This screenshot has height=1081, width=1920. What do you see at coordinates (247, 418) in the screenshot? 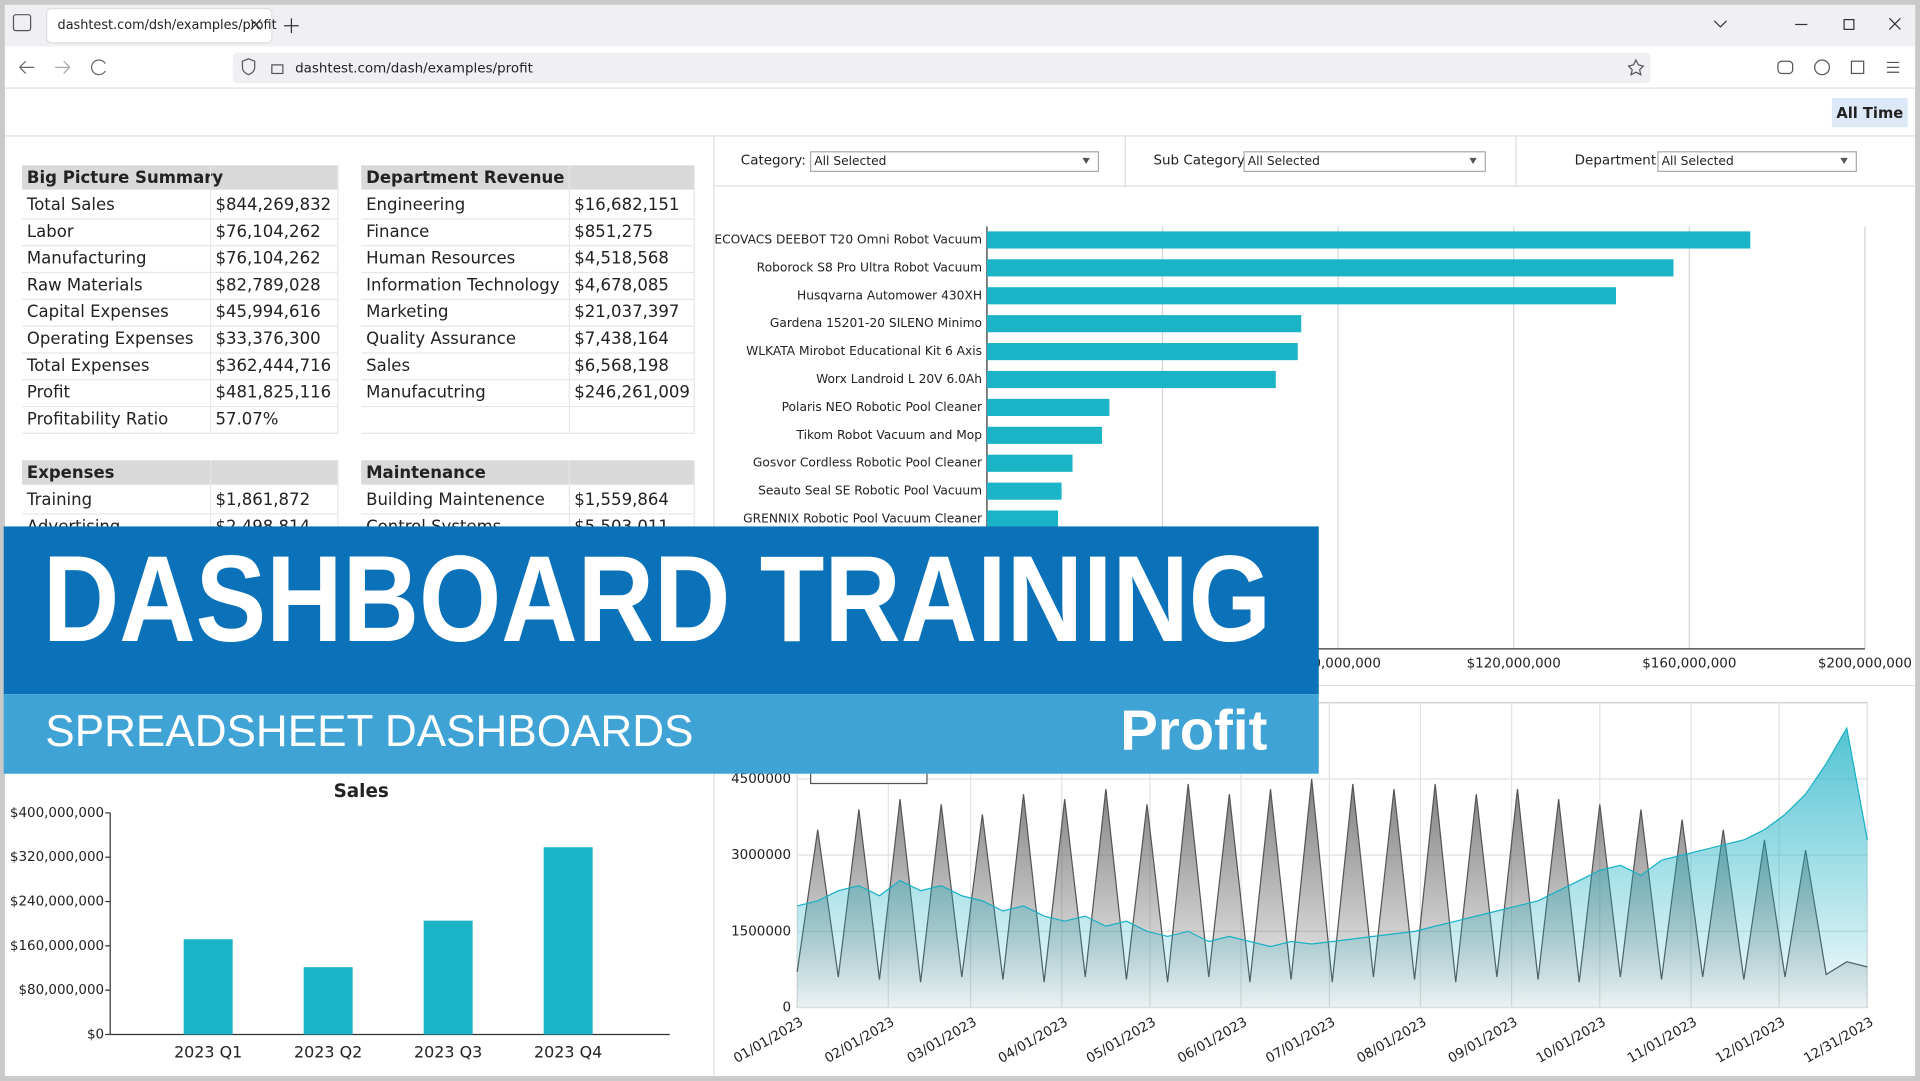
I see `cell-value: 57.07%` at bounding box center [247, 418].